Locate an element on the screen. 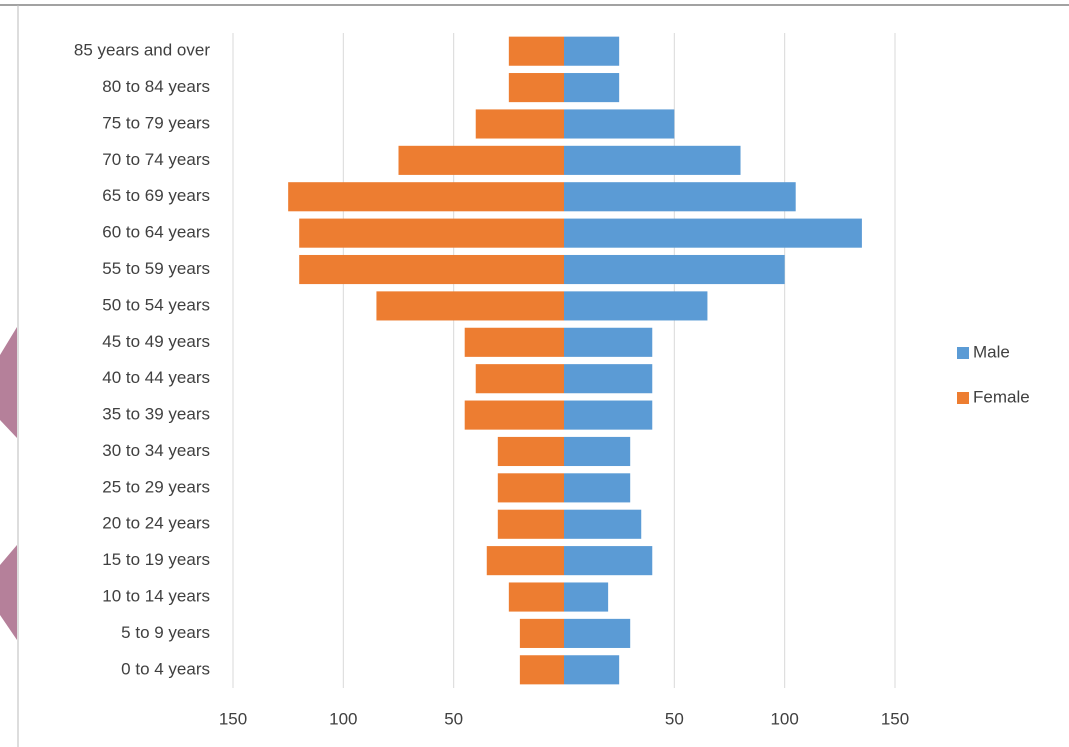 This screenshot has width=1069, height=747. y-tick-label: 65 to 69 years is located at coordinates (156, 195).